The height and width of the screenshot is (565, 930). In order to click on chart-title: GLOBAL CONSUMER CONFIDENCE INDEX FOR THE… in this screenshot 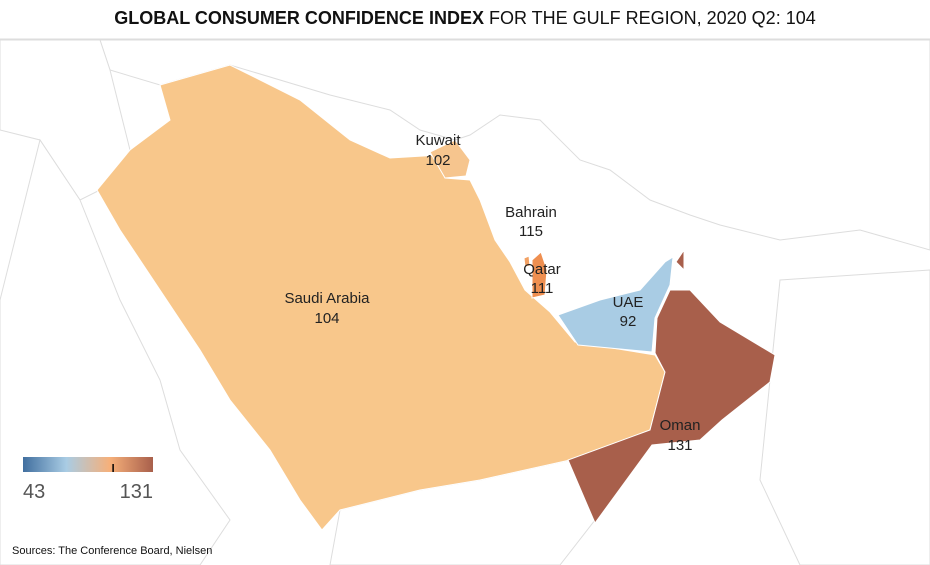, I will do `click(464, 18)`.